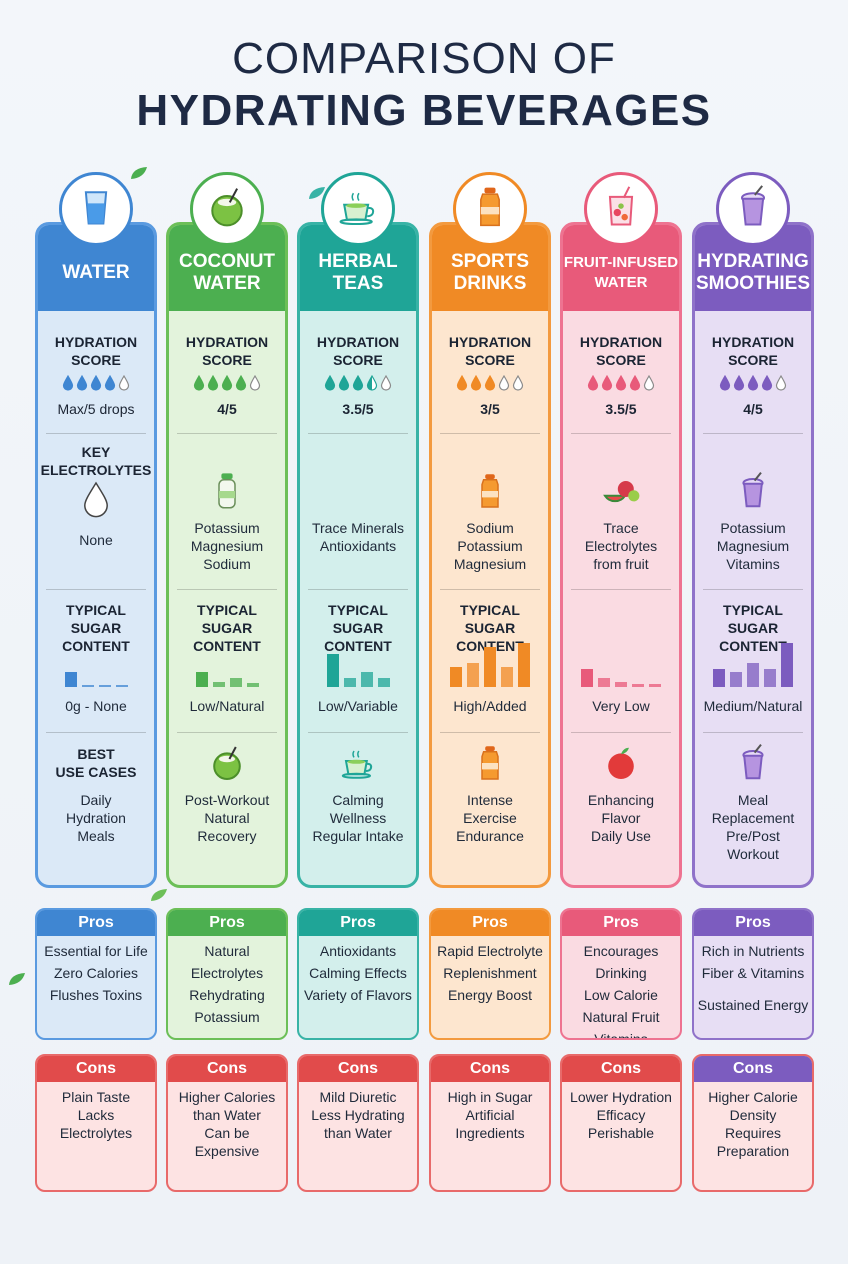  What do you see at coordinates (621, 995) in the screenshot?
I see `pros-item: Low Calorie` at bounding box center [621, 995].